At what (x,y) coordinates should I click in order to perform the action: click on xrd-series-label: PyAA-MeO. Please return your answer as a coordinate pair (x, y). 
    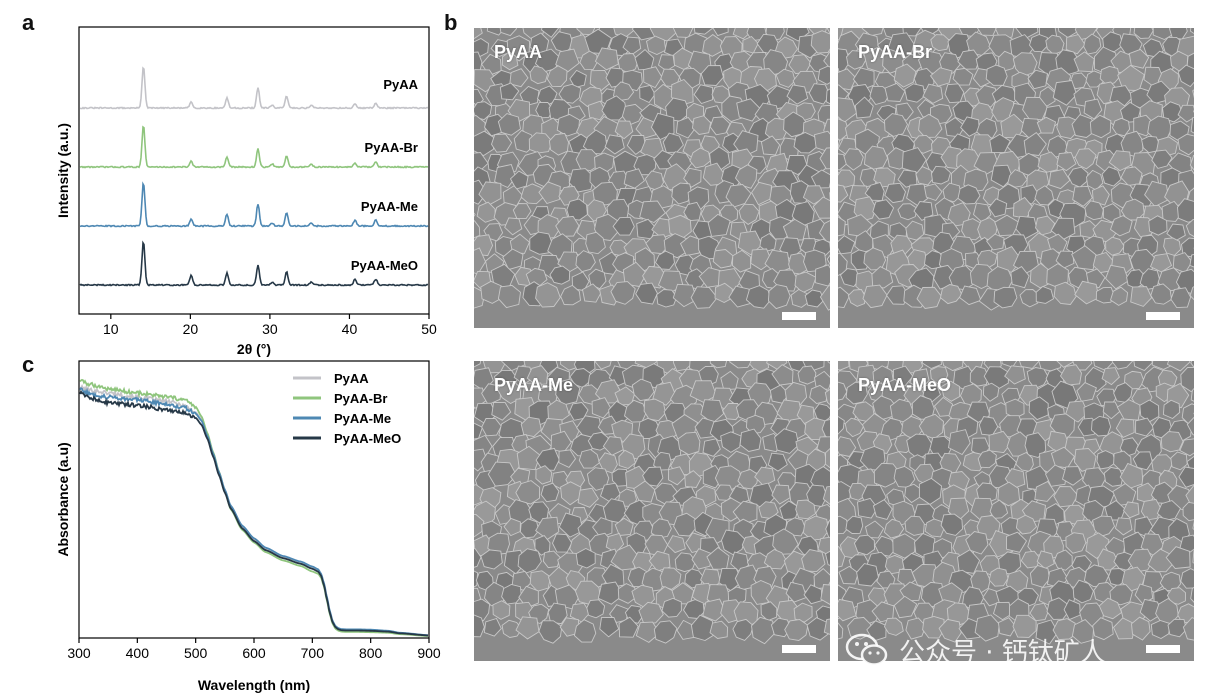
    Looking at the image, I should click on (384, 265).